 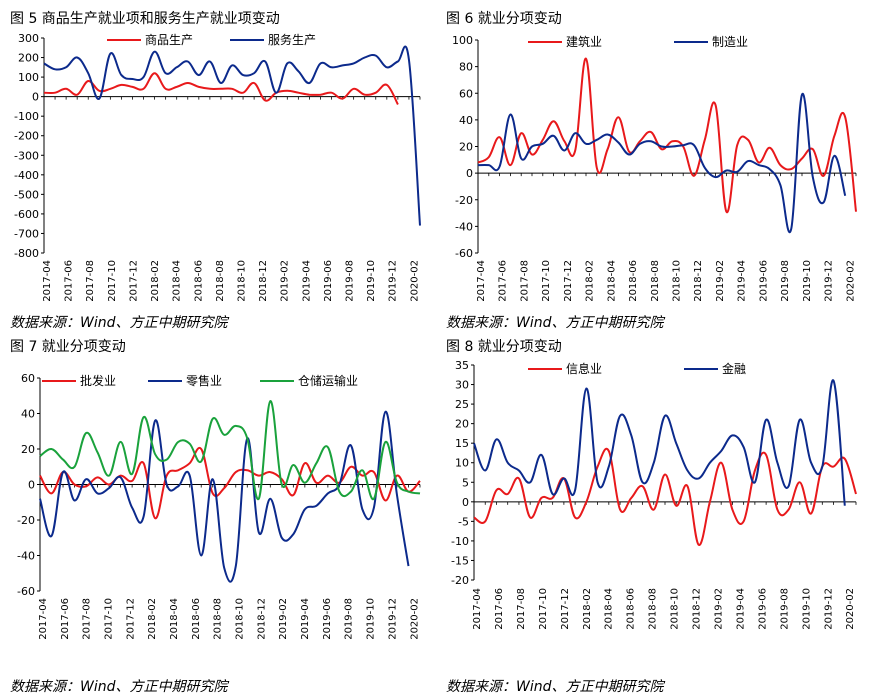 What do you see at coordinates (26, 556) in the screenshot?
I see `chart7-y-tick-label: -40` at bounding box center [26, 556].